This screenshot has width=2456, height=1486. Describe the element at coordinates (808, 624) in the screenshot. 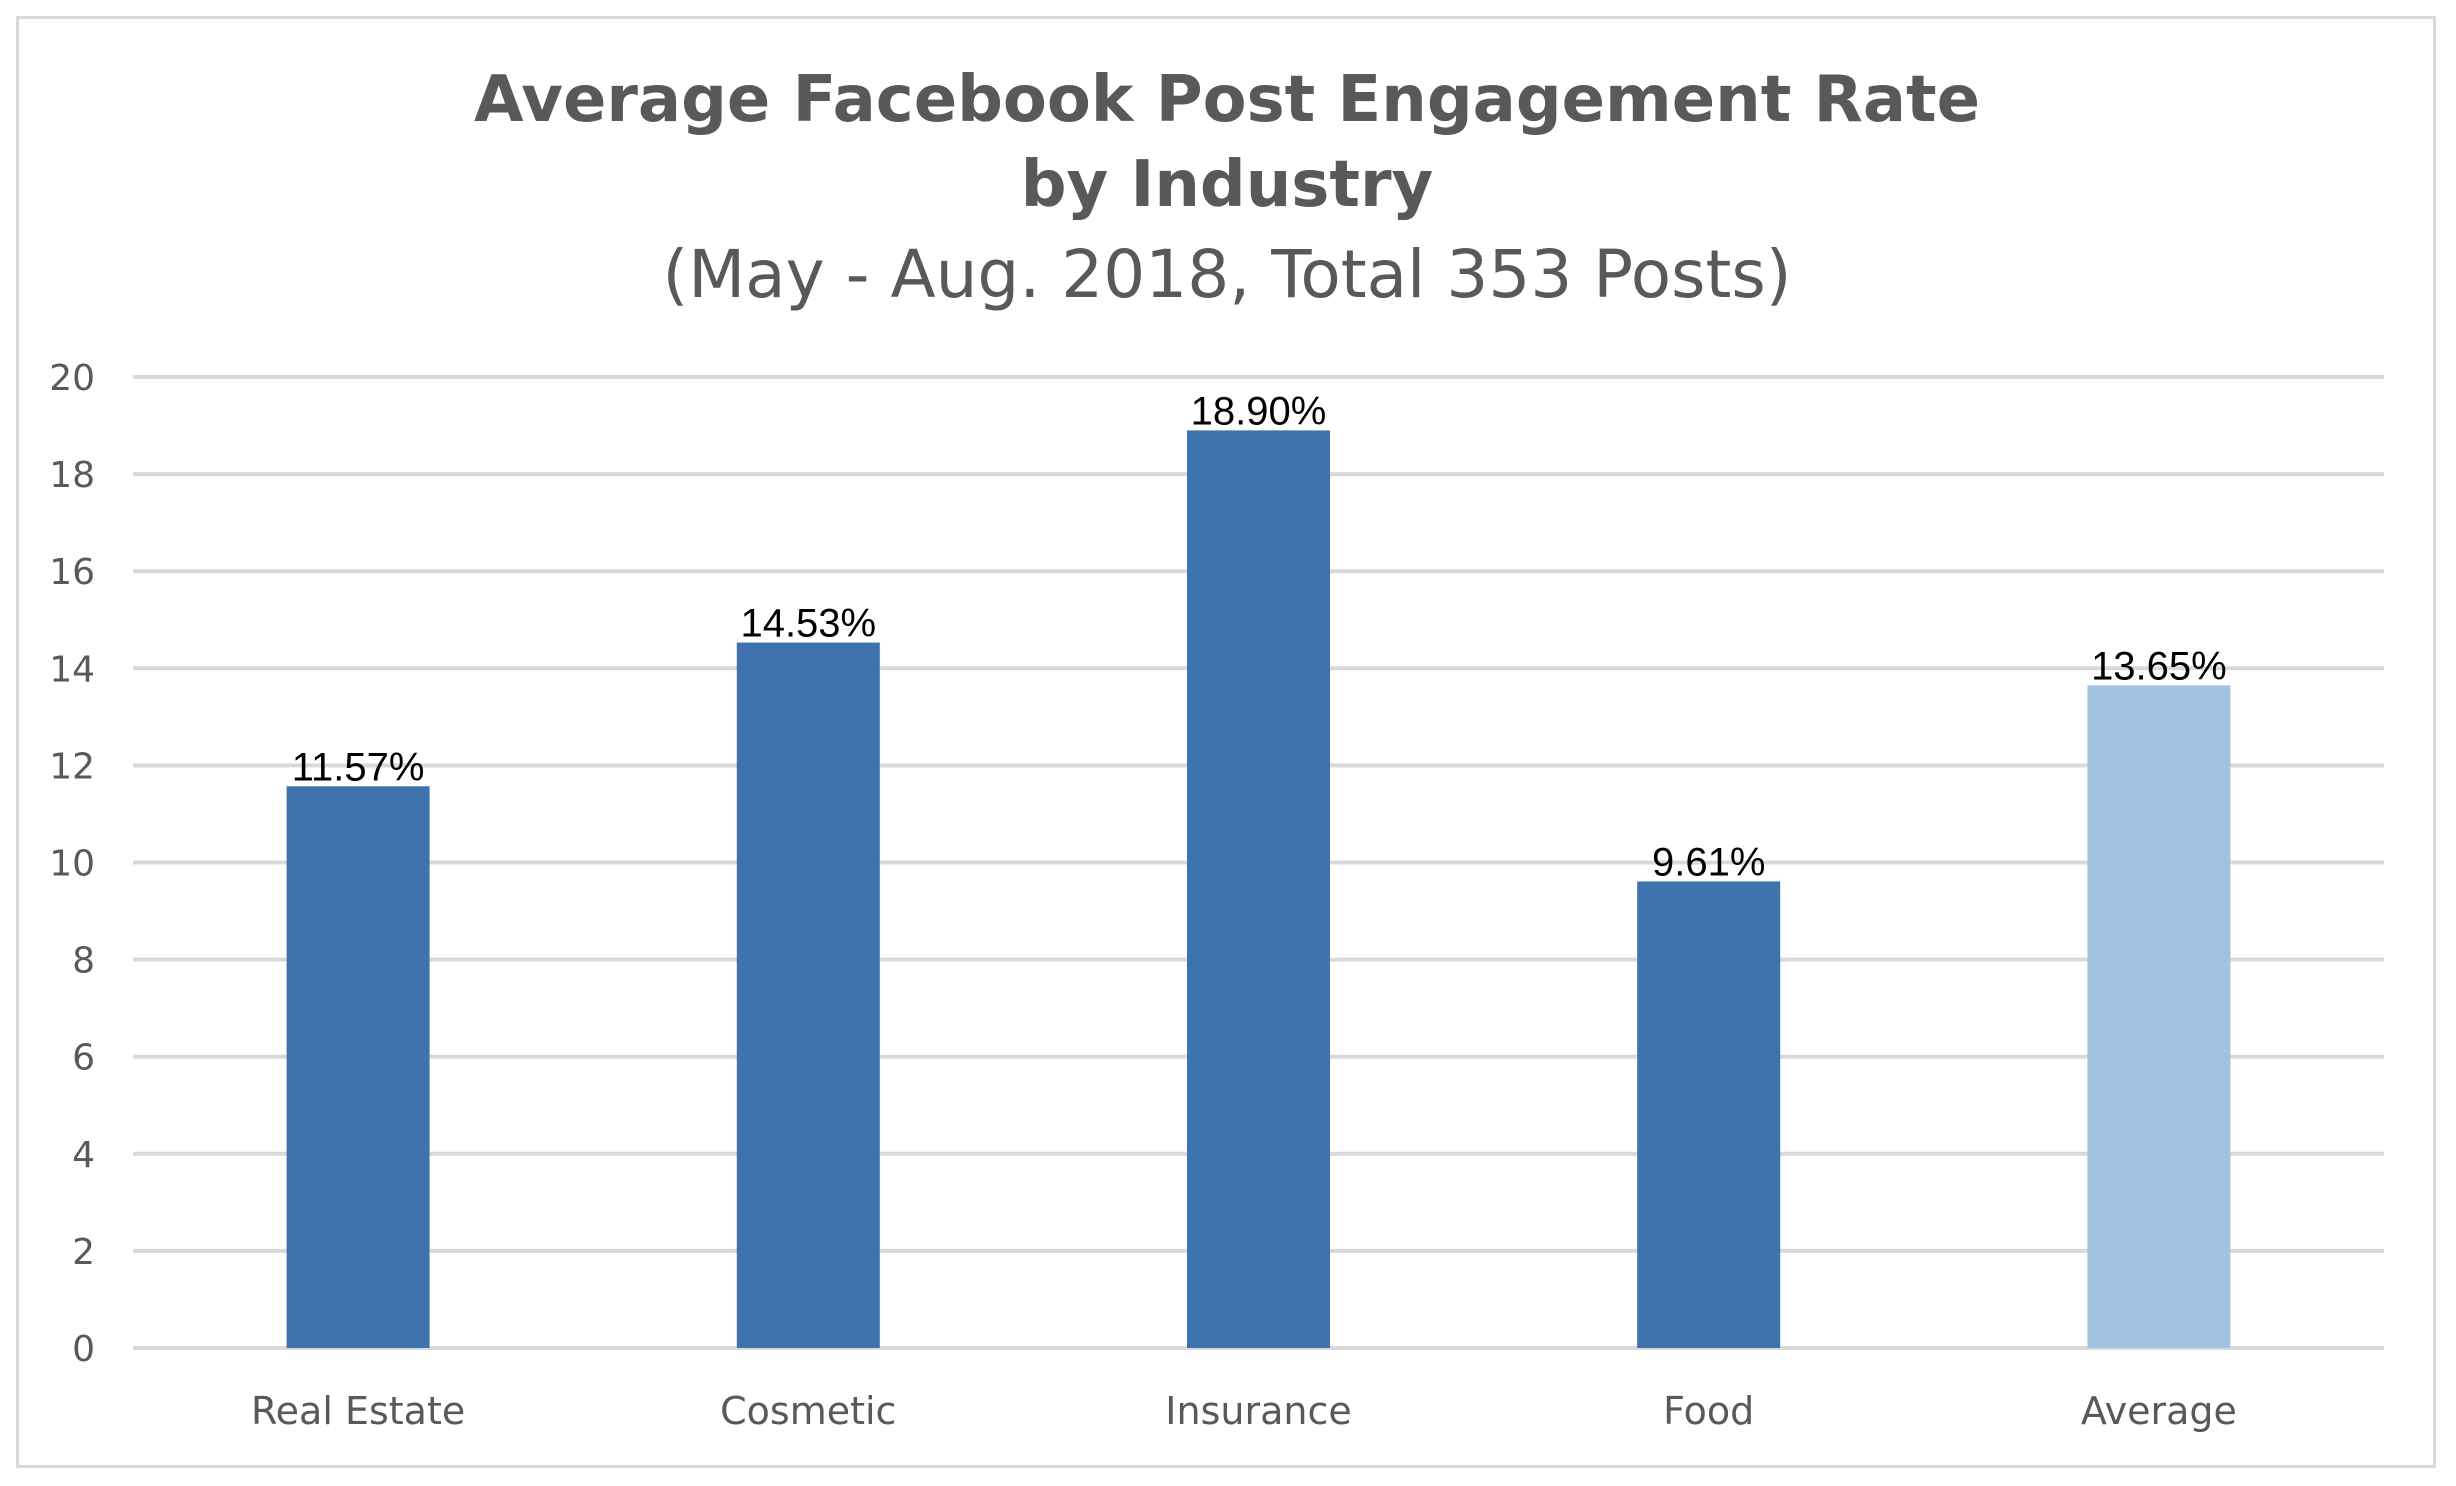

I see `data-label-cosmetic: 14.53%` at that location.